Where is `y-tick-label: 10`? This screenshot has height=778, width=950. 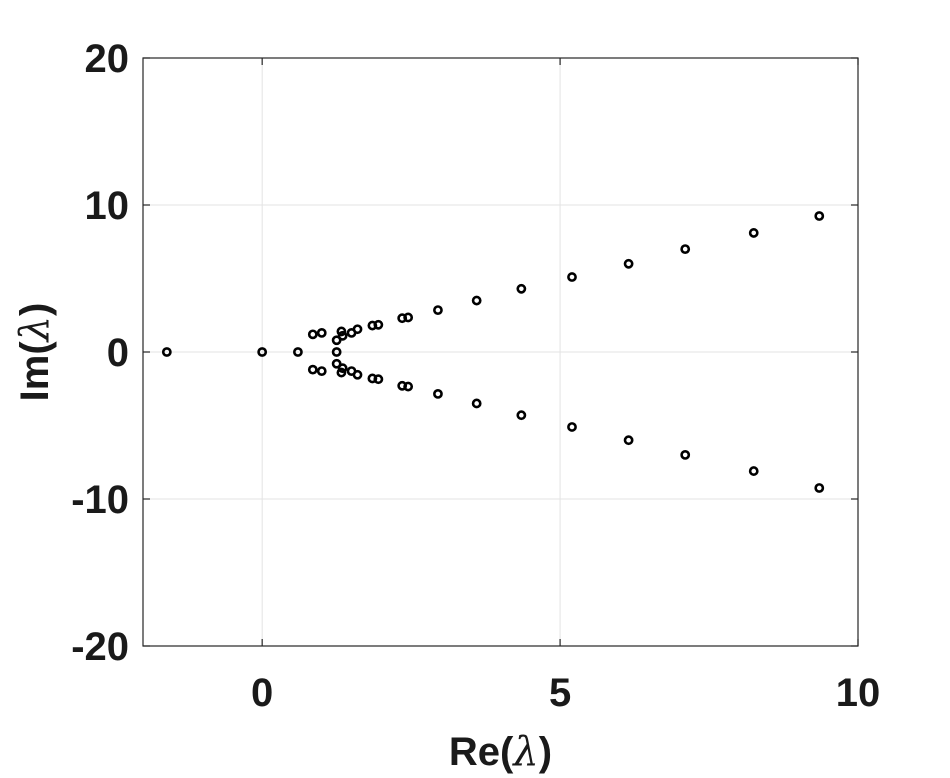 y-tick-label: 10 is located at coordinates (107, 206).